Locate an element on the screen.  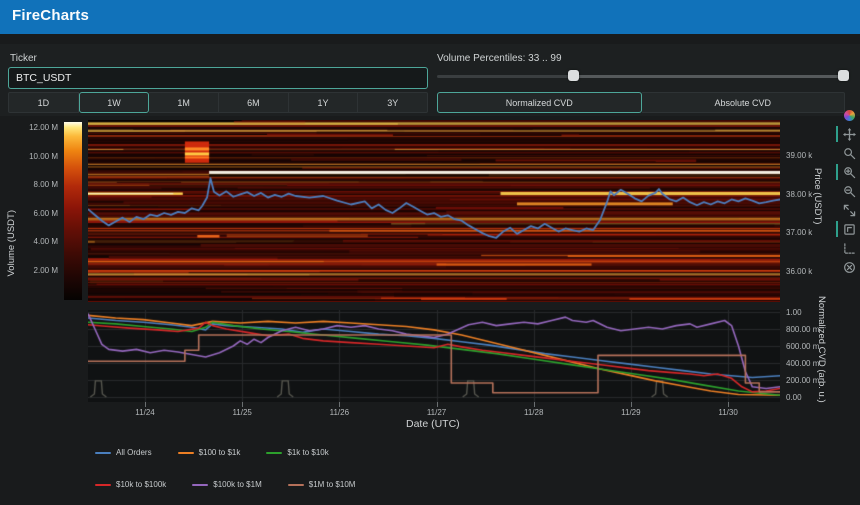
cvd-canvas is located at coordinates (434, 356).